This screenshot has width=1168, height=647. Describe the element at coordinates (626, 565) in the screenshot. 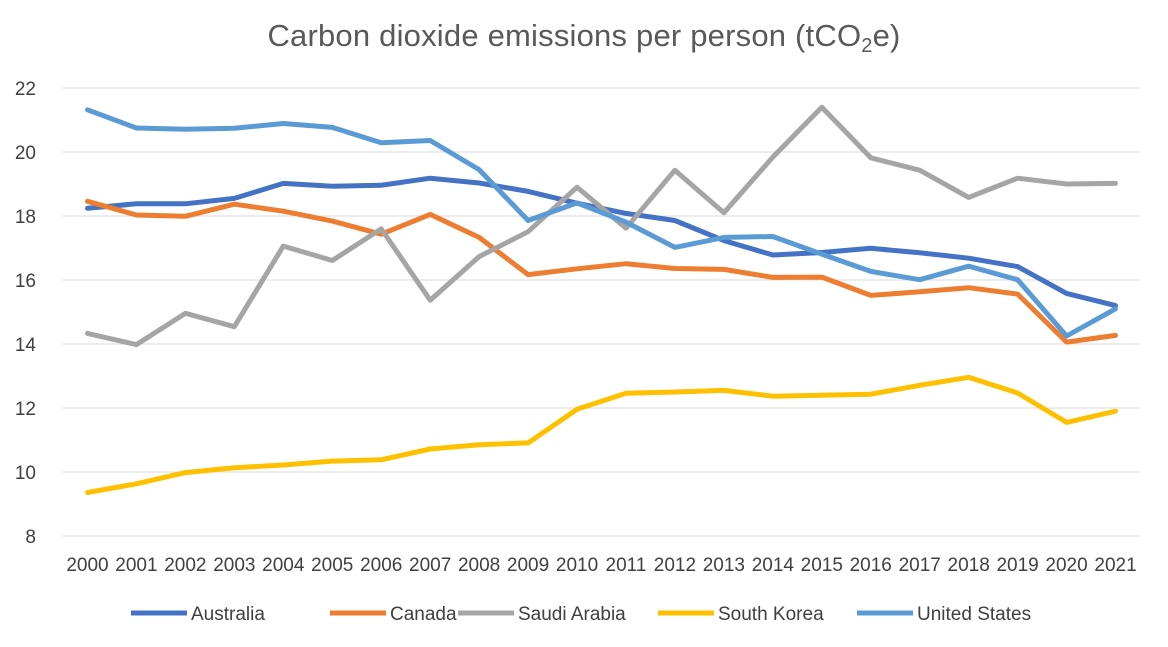

I see `x-tick-label: 2011` at that location.